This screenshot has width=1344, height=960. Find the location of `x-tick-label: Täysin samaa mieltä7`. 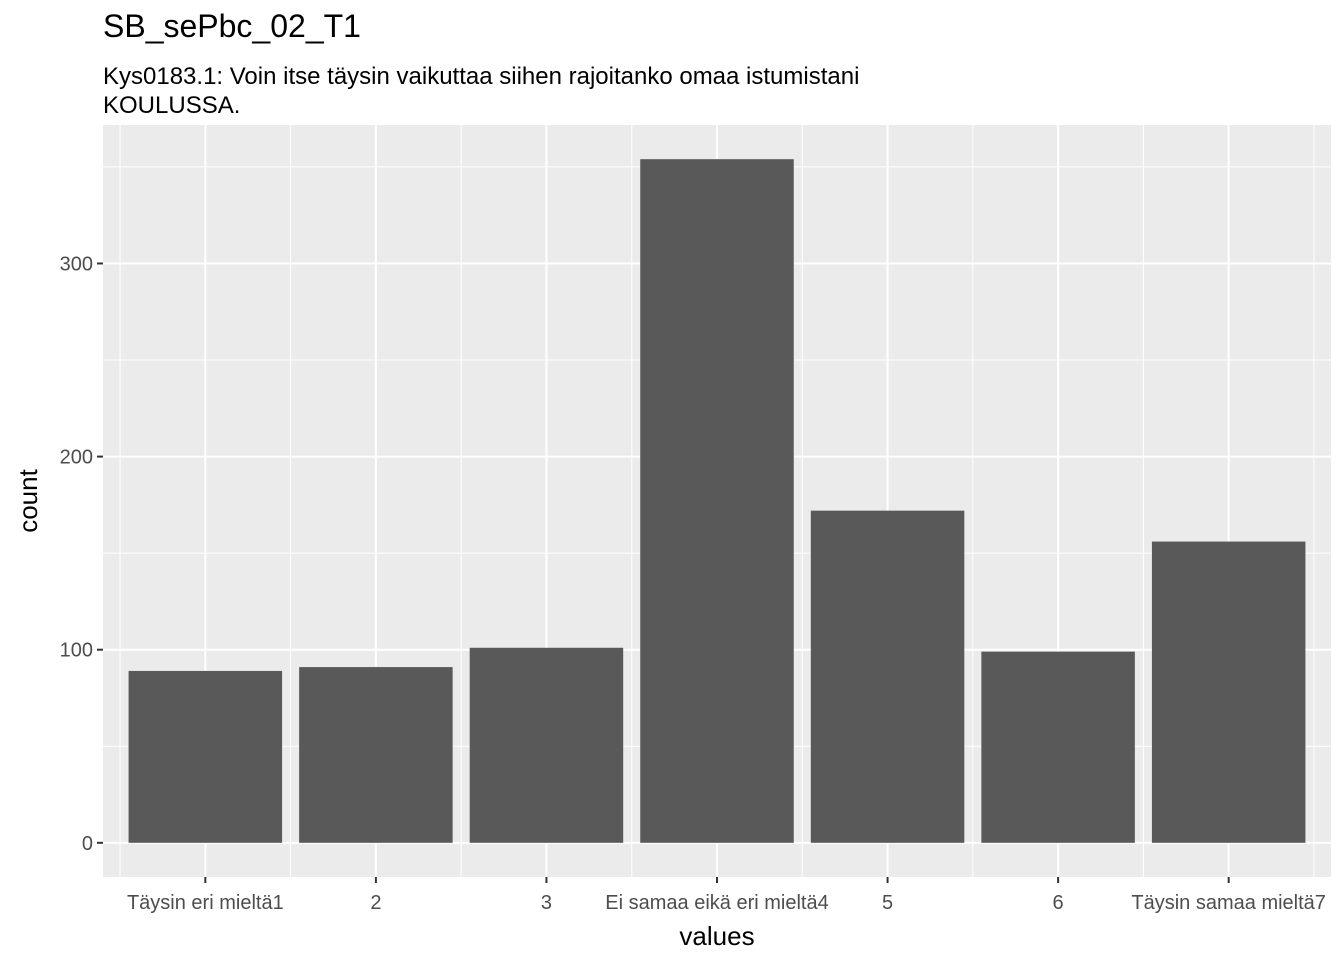

x-tick-label: Täysin samaa mieltä7 is located at coordinates (1228, 903).